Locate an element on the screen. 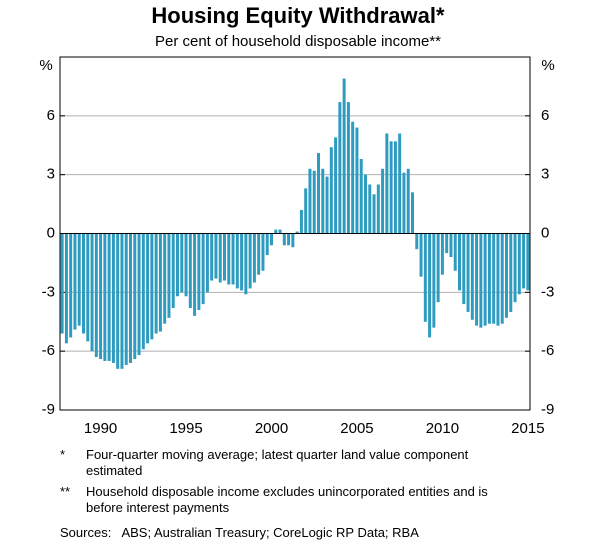 This screenshot has width=597, height=544. sources-label: Sources: is located at coordinates (86, 532).